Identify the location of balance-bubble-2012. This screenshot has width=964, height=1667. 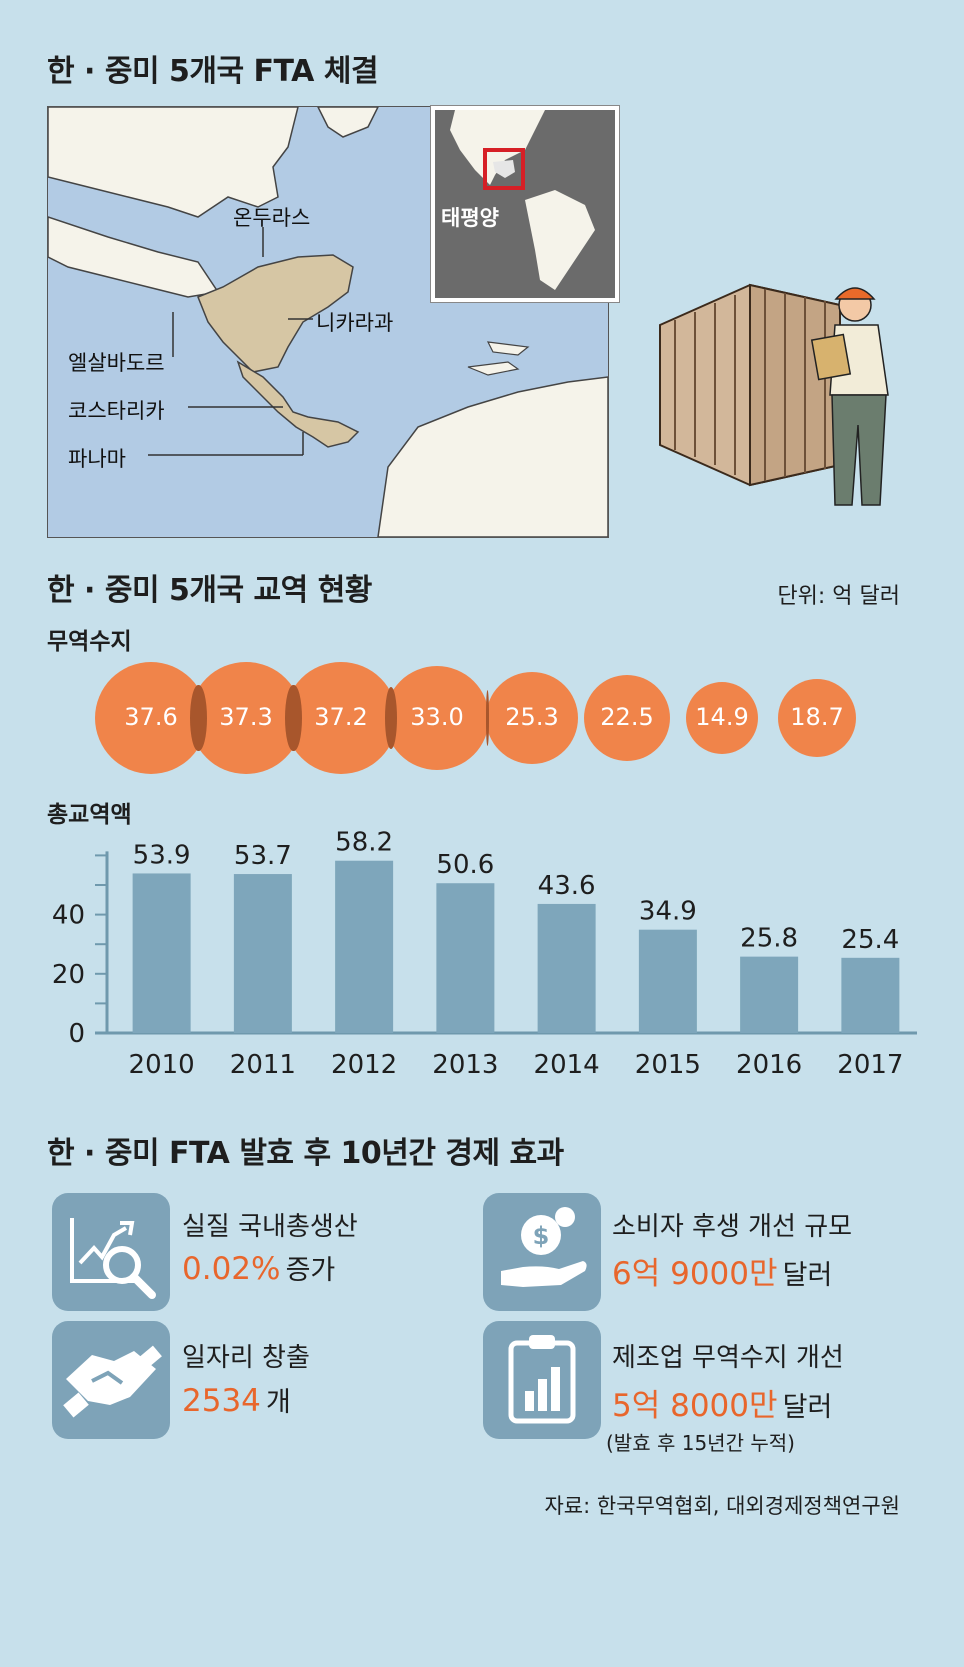
(341, 718).